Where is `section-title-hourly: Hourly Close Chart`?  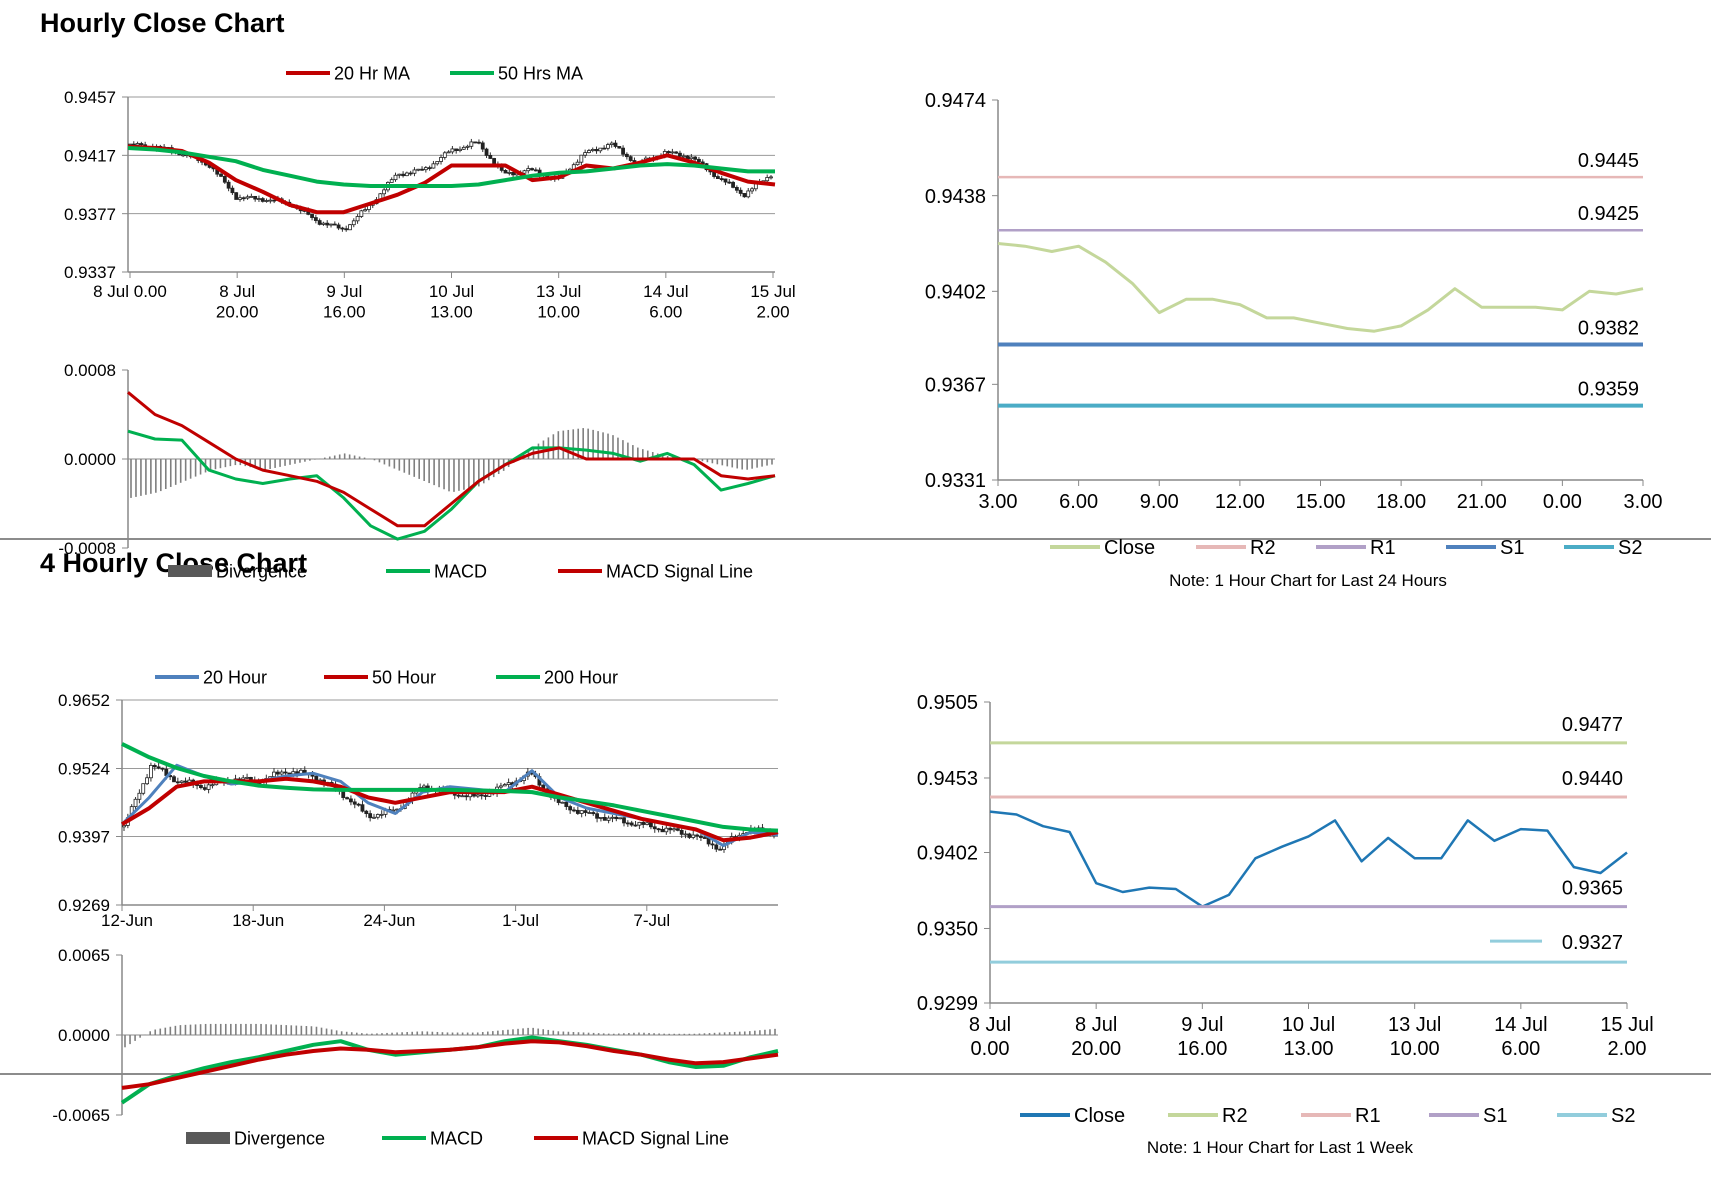
section-title-hourly: Hourly Close Chart is located at coordinates (162, 23).